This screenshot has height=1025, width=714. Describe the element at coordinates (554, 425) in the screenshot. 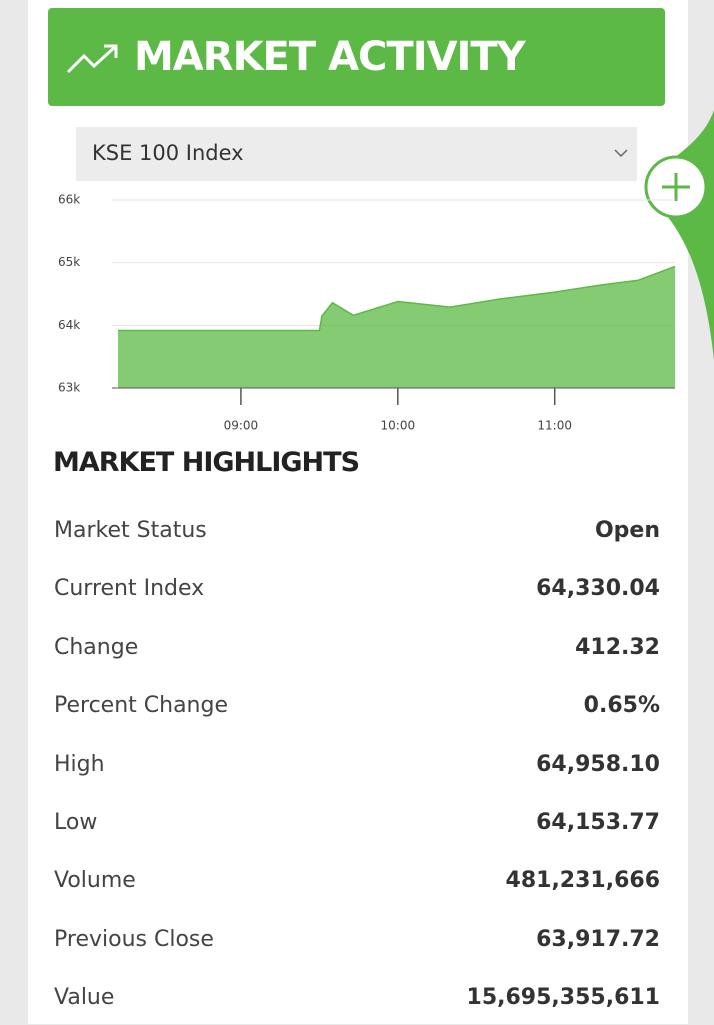

I see `x-tick-label: 11:00` at that location.